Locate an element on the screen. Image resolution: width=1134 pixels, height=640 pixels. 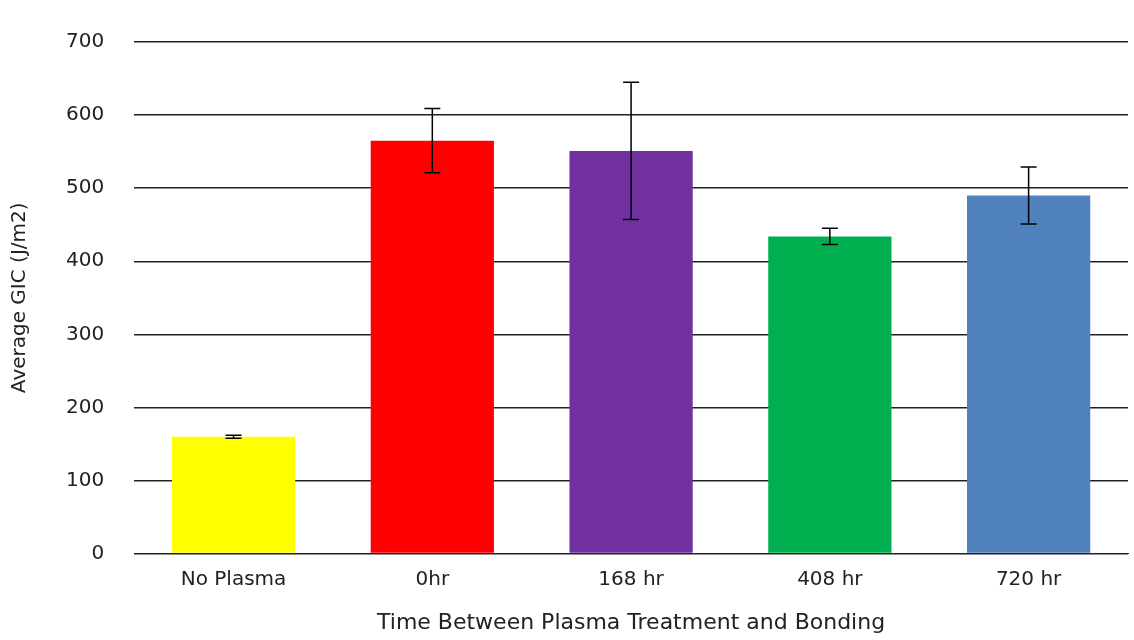
y-tick-label: 600 is located at coordinates (85, 113).